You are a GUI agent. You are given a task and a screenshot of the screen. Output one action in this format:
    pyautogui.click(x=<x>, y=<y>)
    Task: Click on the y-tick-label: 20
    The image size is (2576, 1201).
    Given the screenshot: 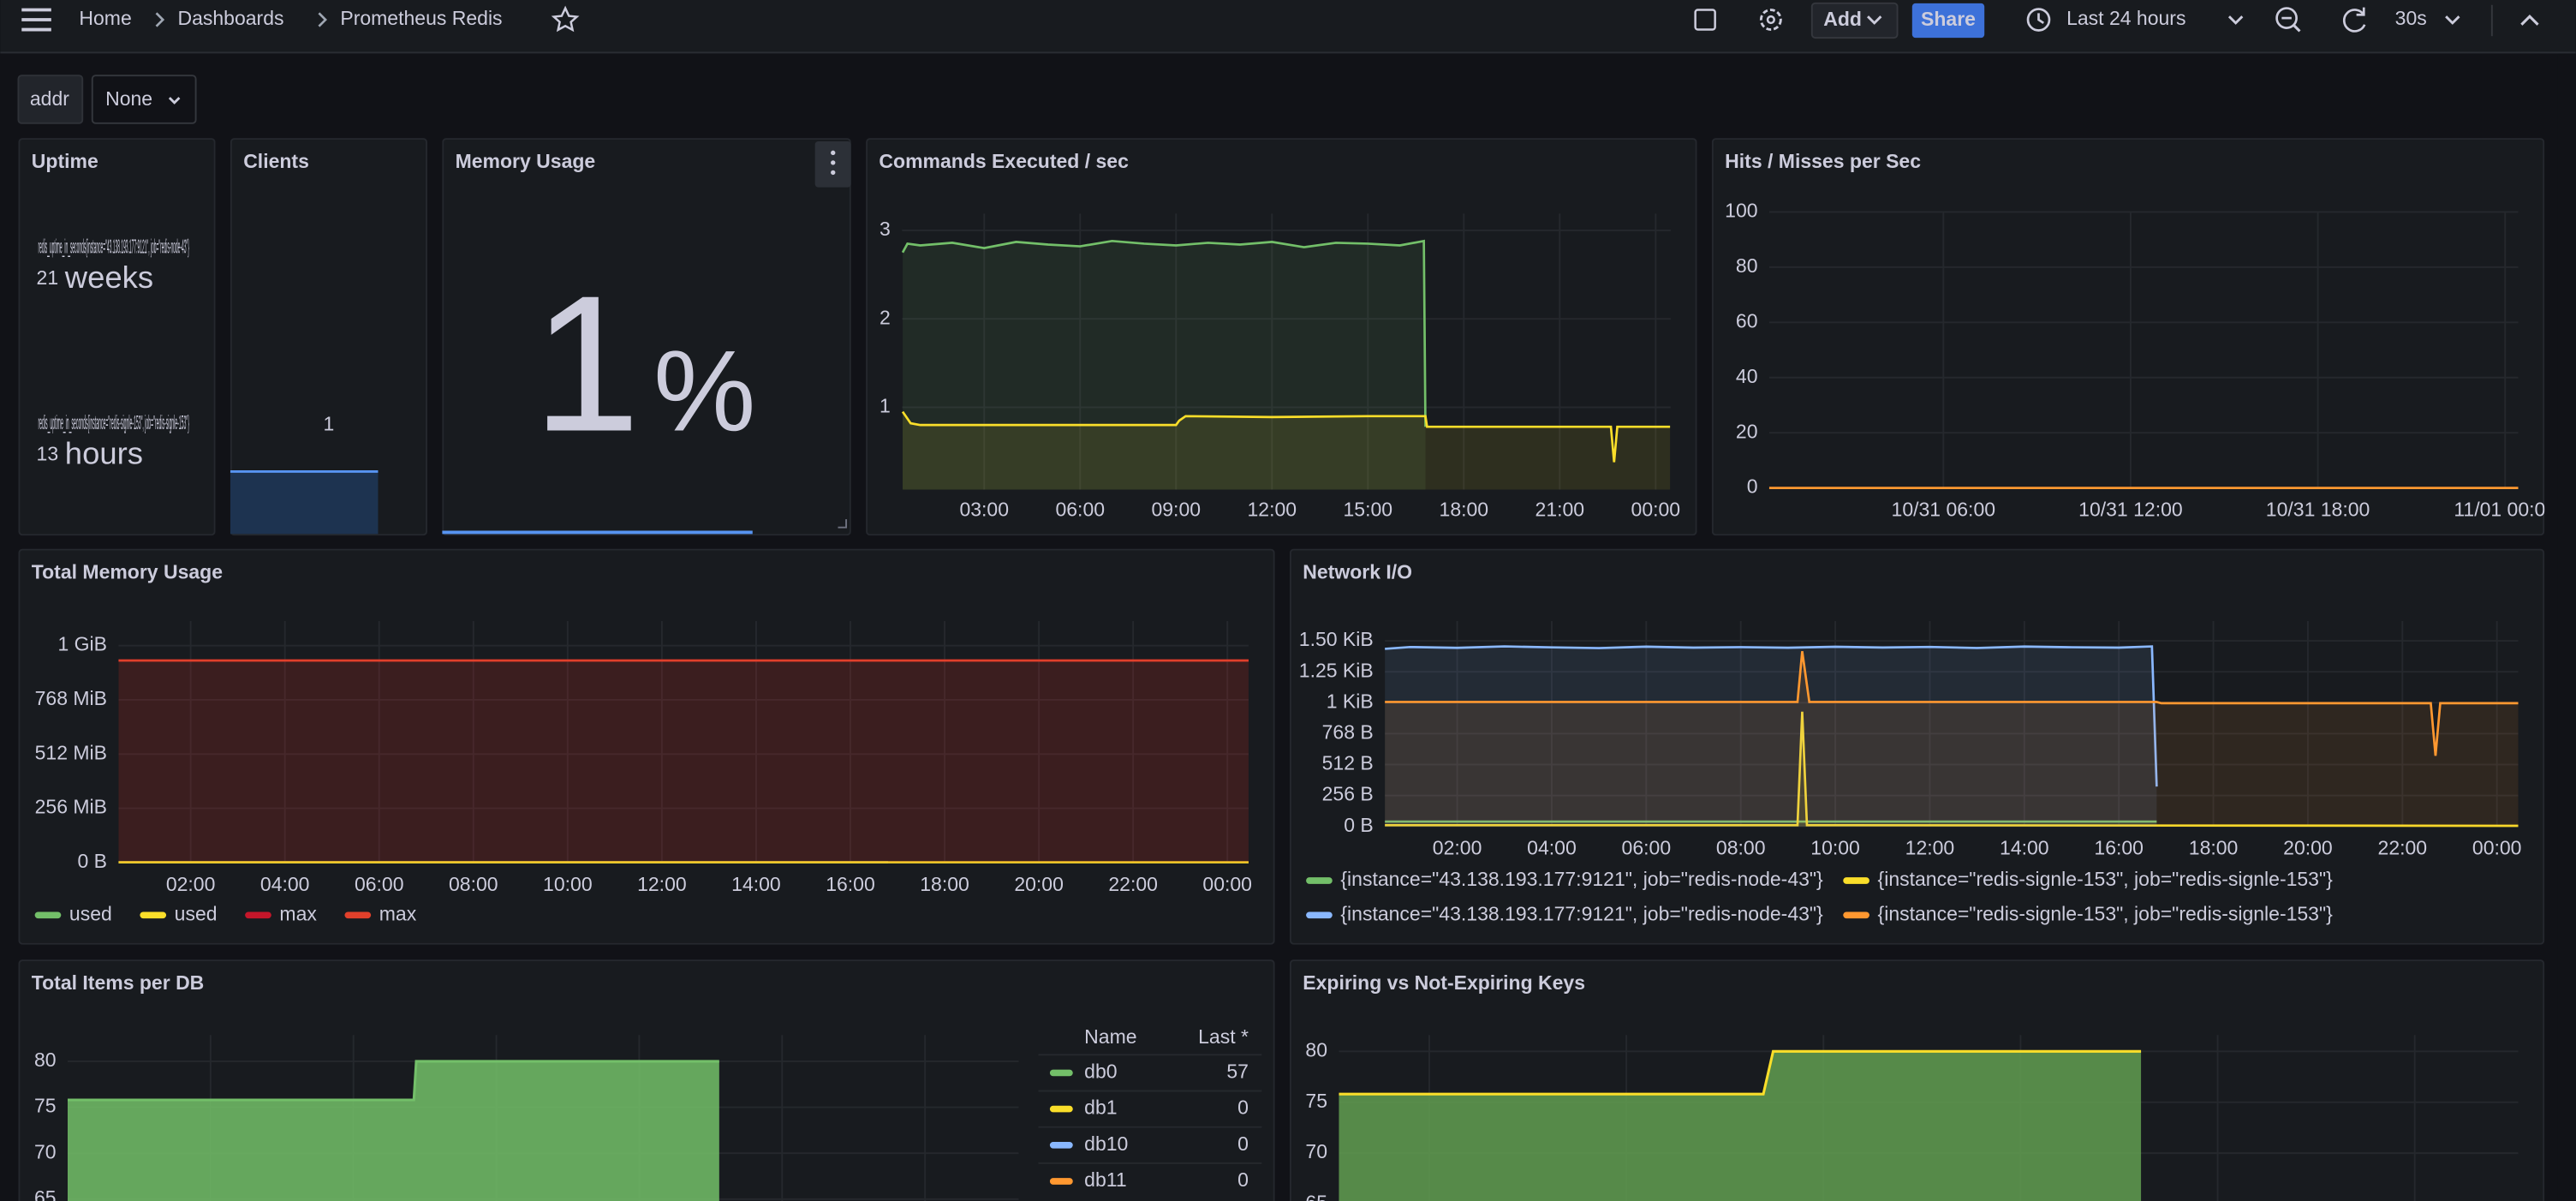 What is the action you would take?
    pyautogui.click(x=1747, y=431)
    